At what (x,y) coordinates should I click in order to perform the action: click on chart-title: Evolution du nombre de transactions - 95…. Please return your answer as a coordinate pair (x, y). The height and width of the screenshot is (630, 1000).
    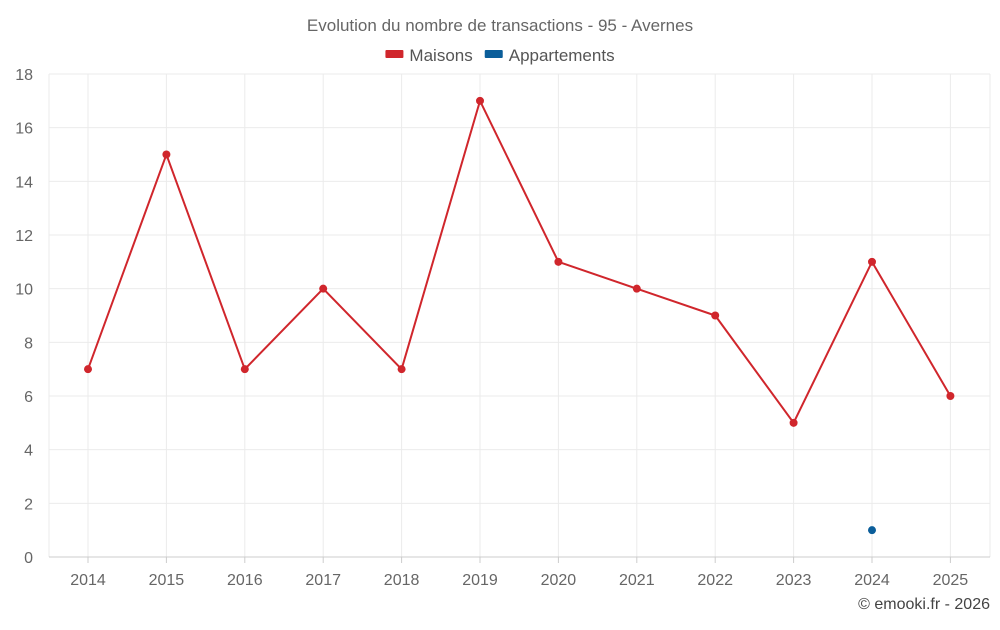
    Looking at the image, I should click on (500, 25).